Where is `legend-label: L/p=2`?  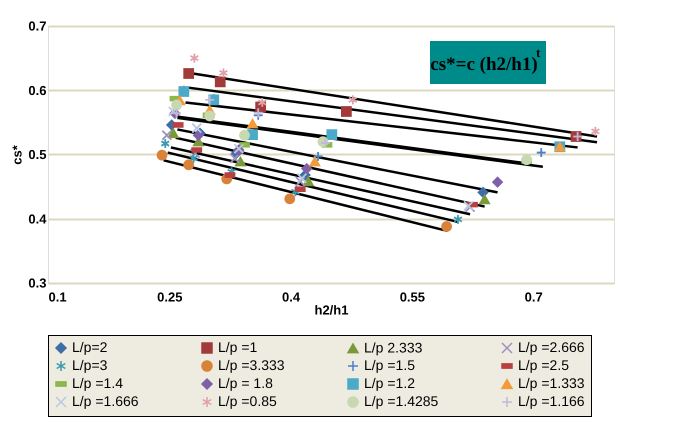 legend-label: L/p=2 is located at coordinates (90, 347).